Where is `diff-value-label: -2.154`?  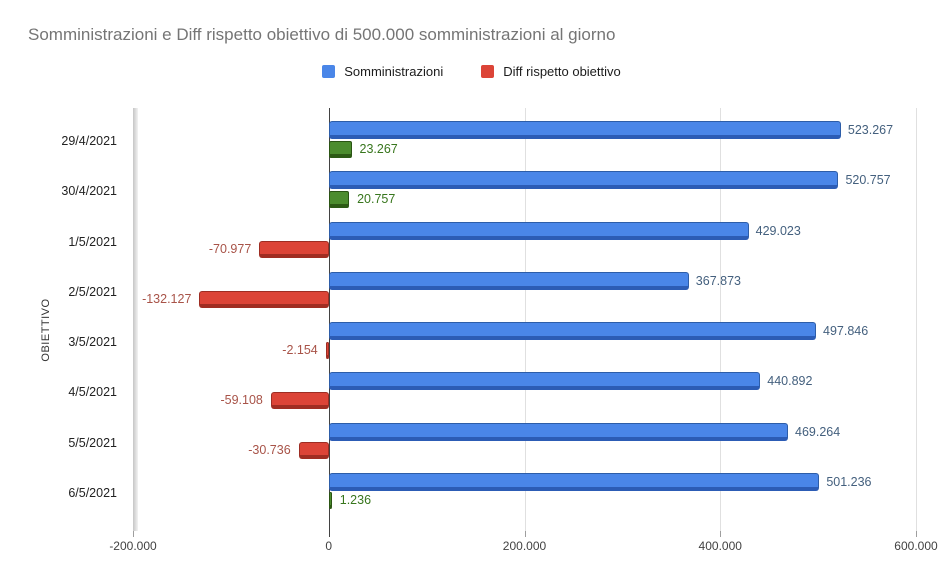 diff-value-label: -2.154 is located at coordinates (300, 349).